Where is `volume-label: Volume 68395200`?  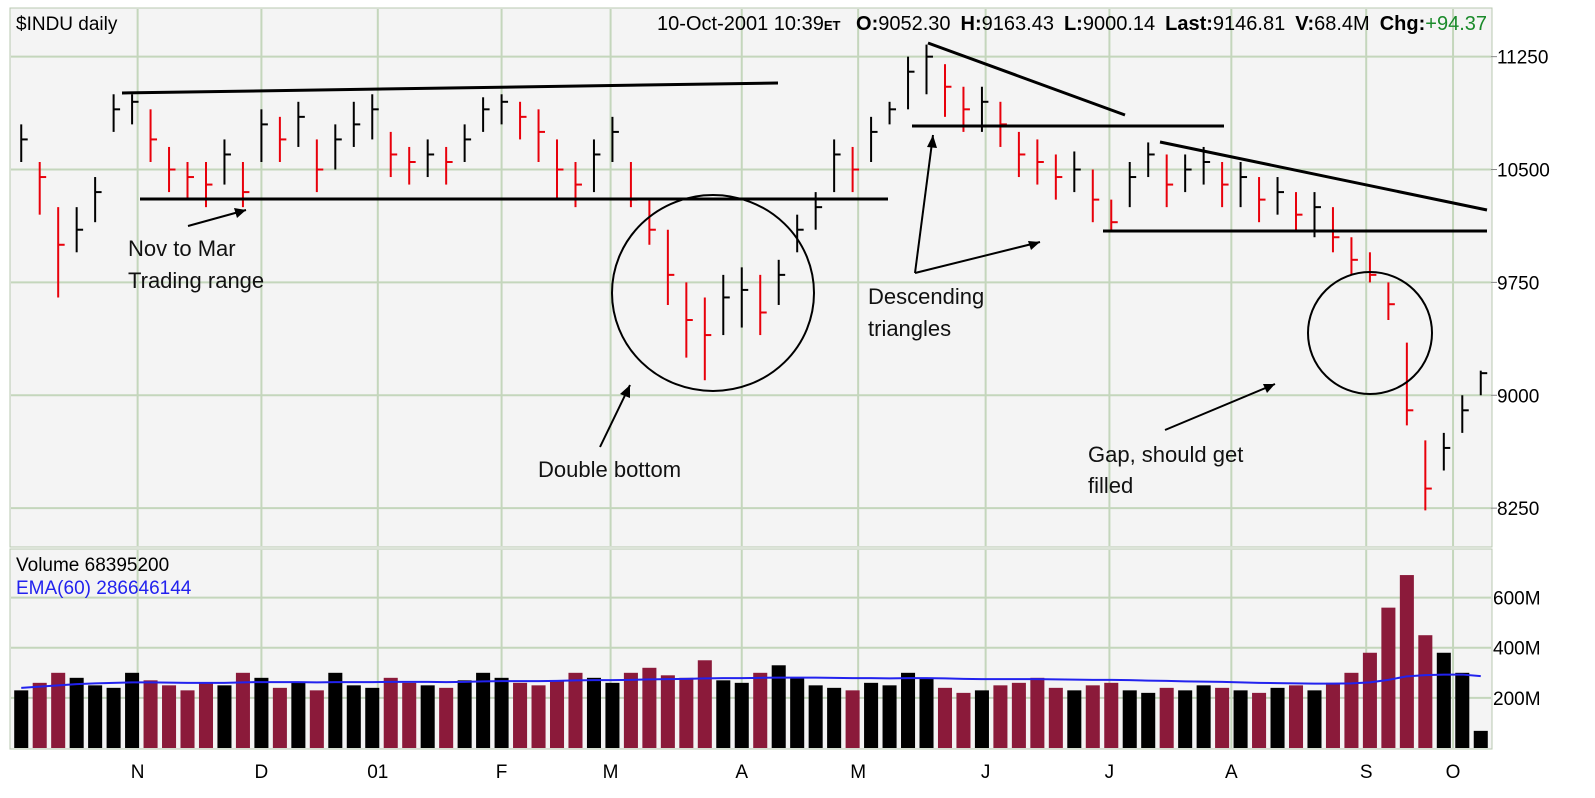 volume-label: Volume 68395200 is located at coordinates (92, 565).